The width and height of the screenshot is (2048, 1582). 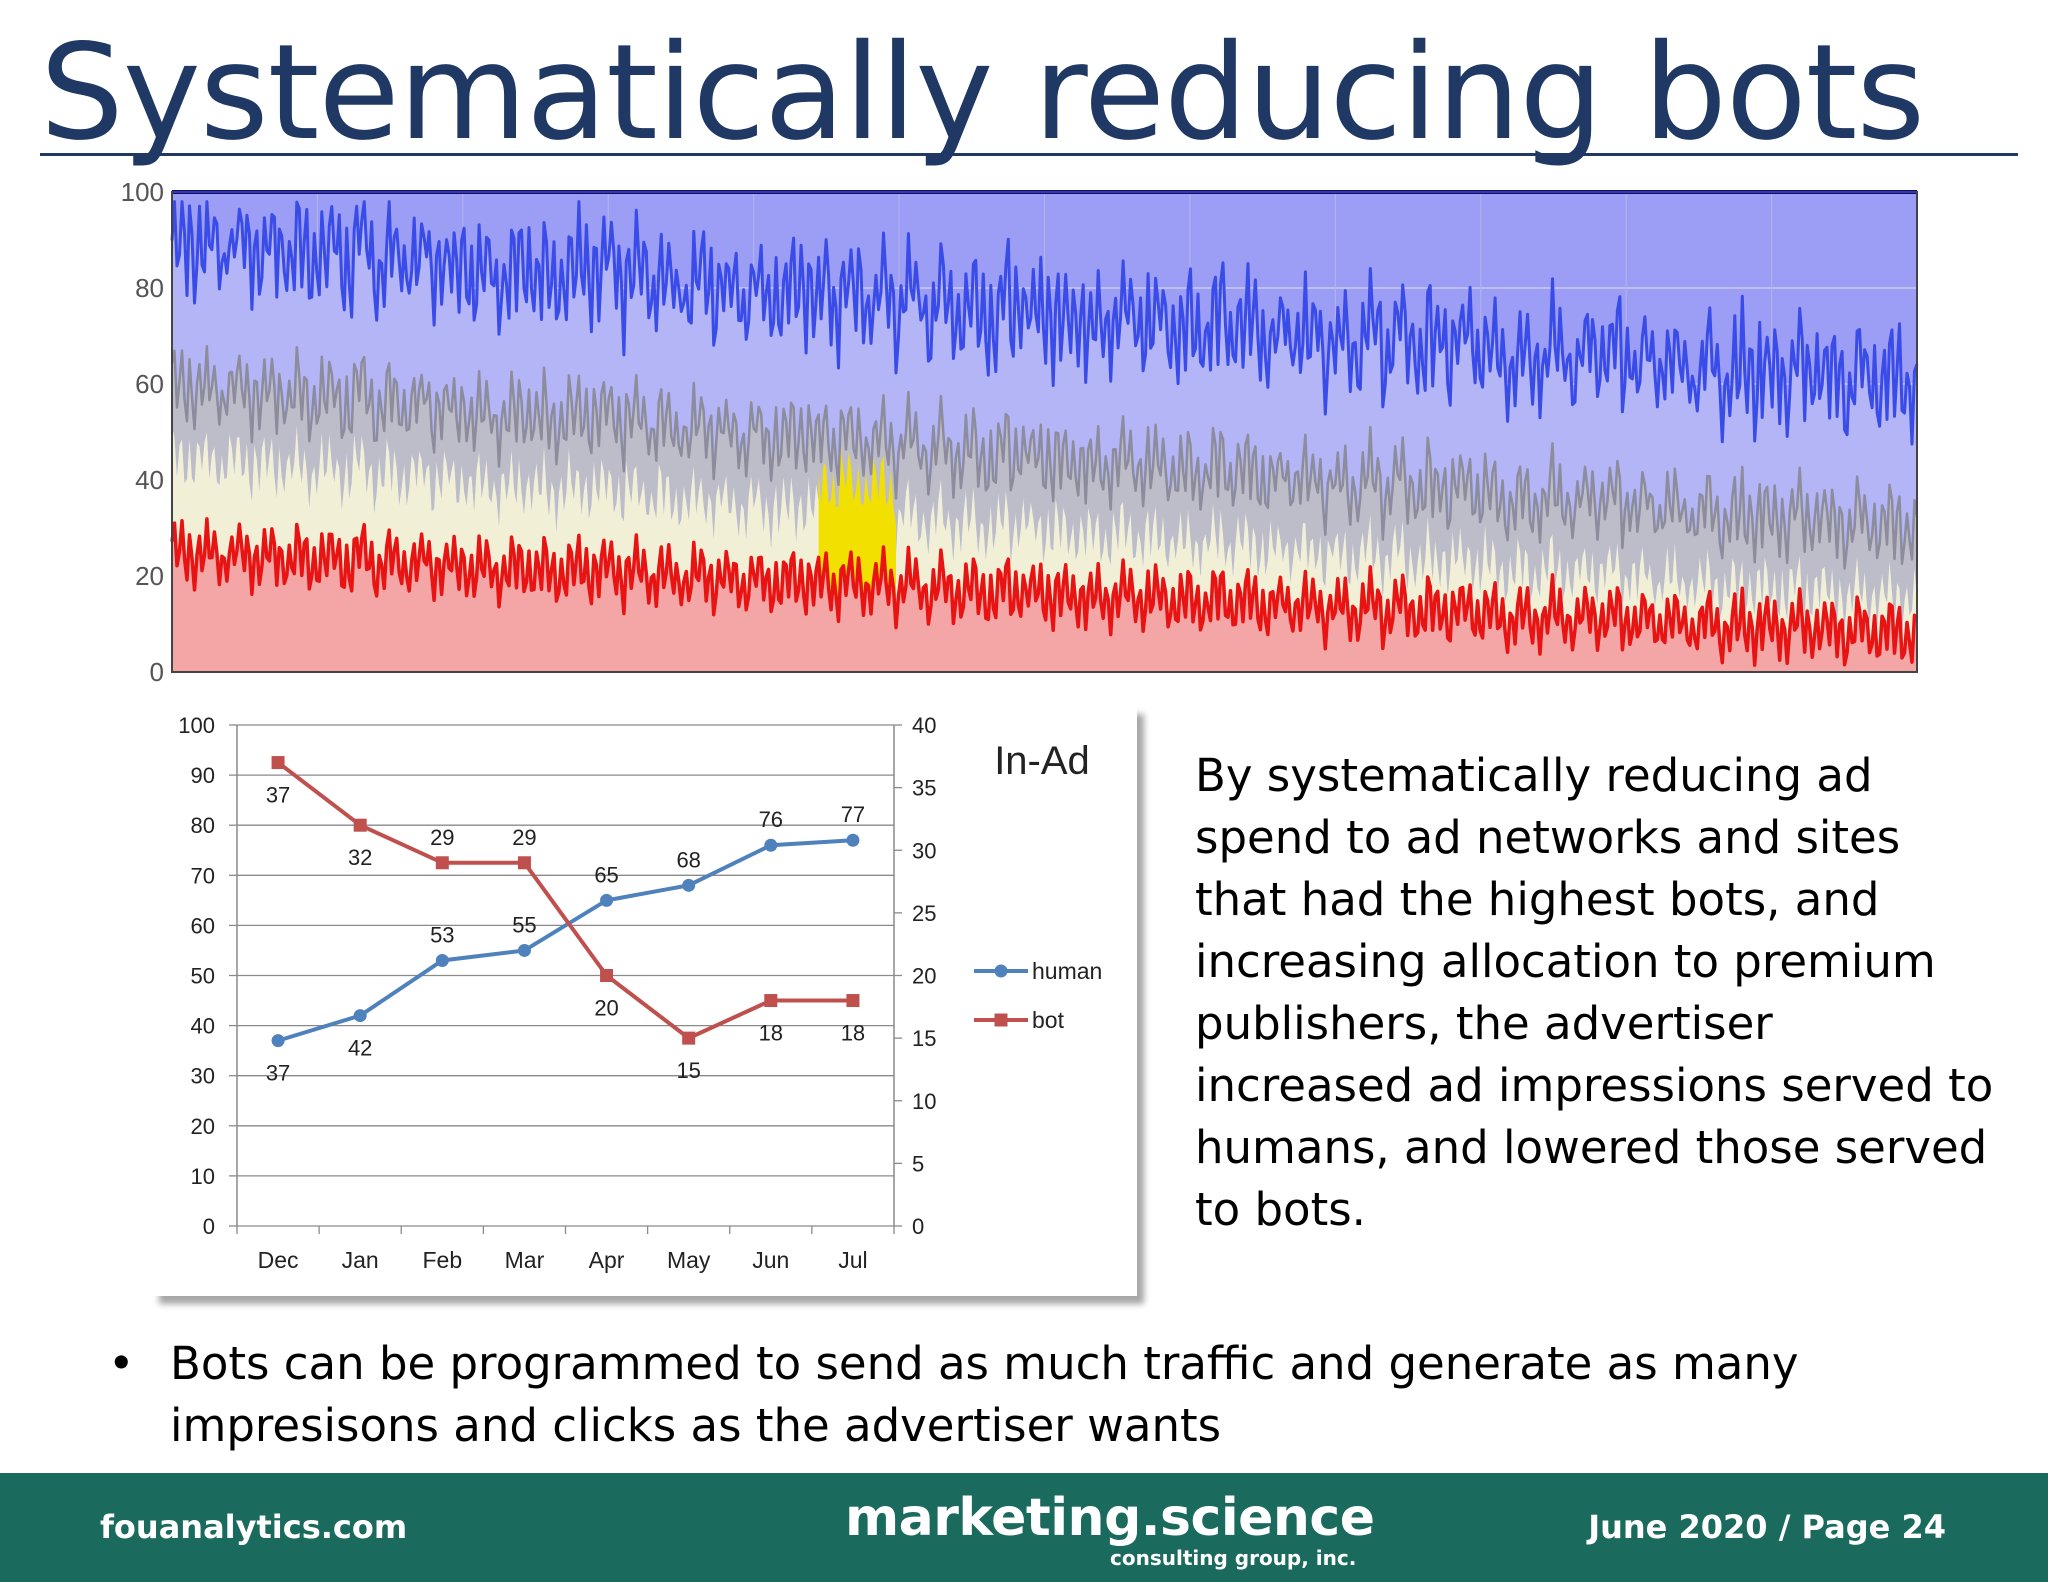 What do you see at coordinates (278, 1073) in the screenshot?
I see `human-data-label: 37` at bounding box center [278, 1073].